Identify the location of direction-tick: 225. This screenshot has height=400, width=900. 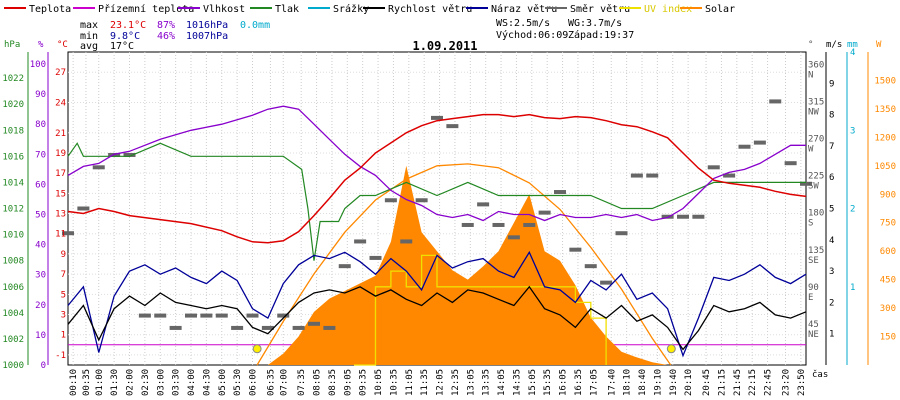
(816, 177).